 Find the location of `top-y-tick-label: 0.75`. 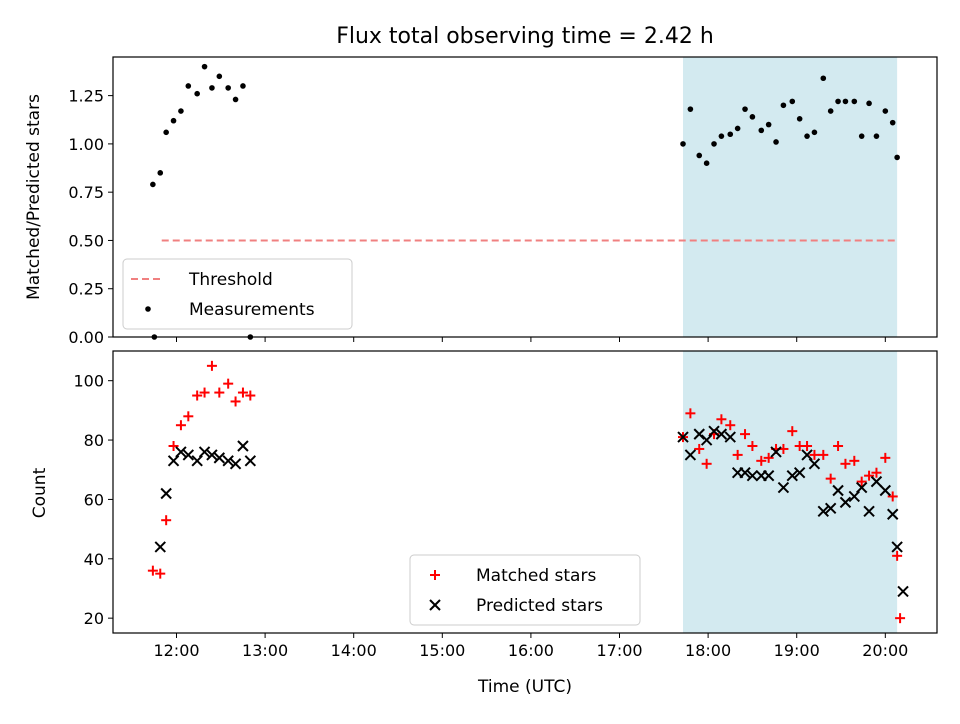

top-y-tick-label: 0.75 is located at coordinates (86, 192).